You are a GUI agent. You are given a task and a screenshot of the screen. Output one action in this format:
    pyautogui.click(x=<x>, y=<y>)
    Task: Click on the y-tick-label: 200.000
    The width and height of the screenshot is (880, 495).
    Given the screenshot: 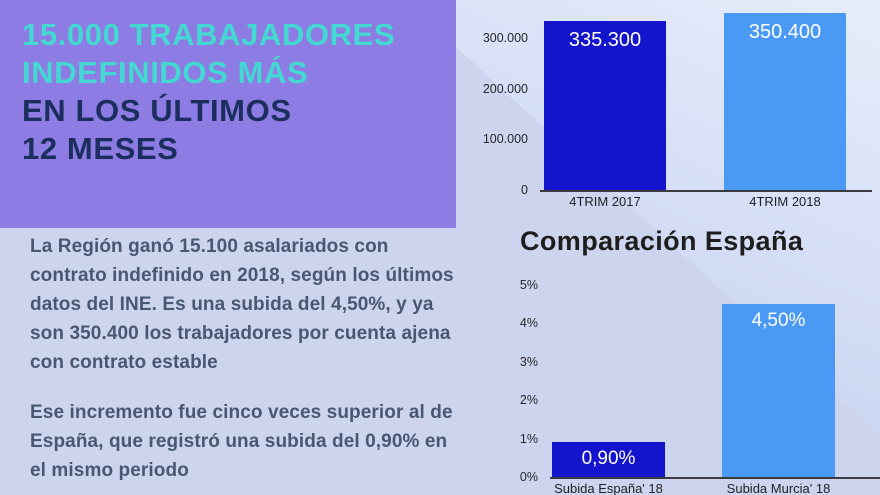 What is the action you would take?
    pyautogui.click(x=505, y=88)
    